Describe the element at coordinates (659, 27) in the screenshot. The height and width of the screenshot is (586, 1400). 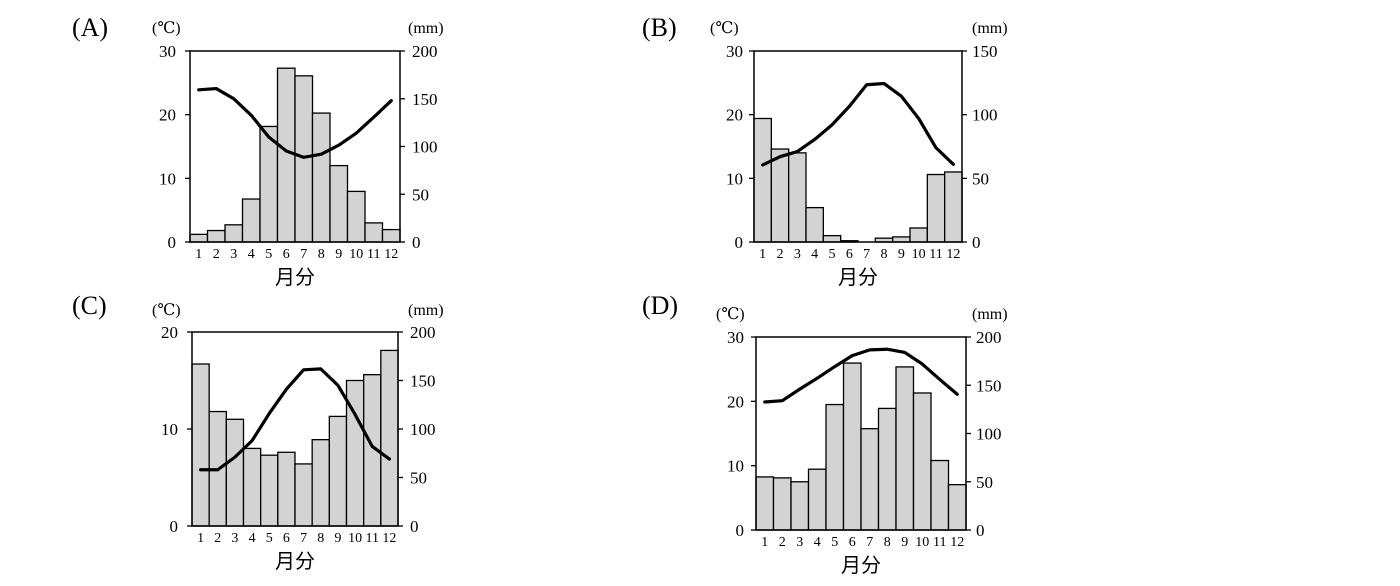
I see `panel-label: (B)` at that location.